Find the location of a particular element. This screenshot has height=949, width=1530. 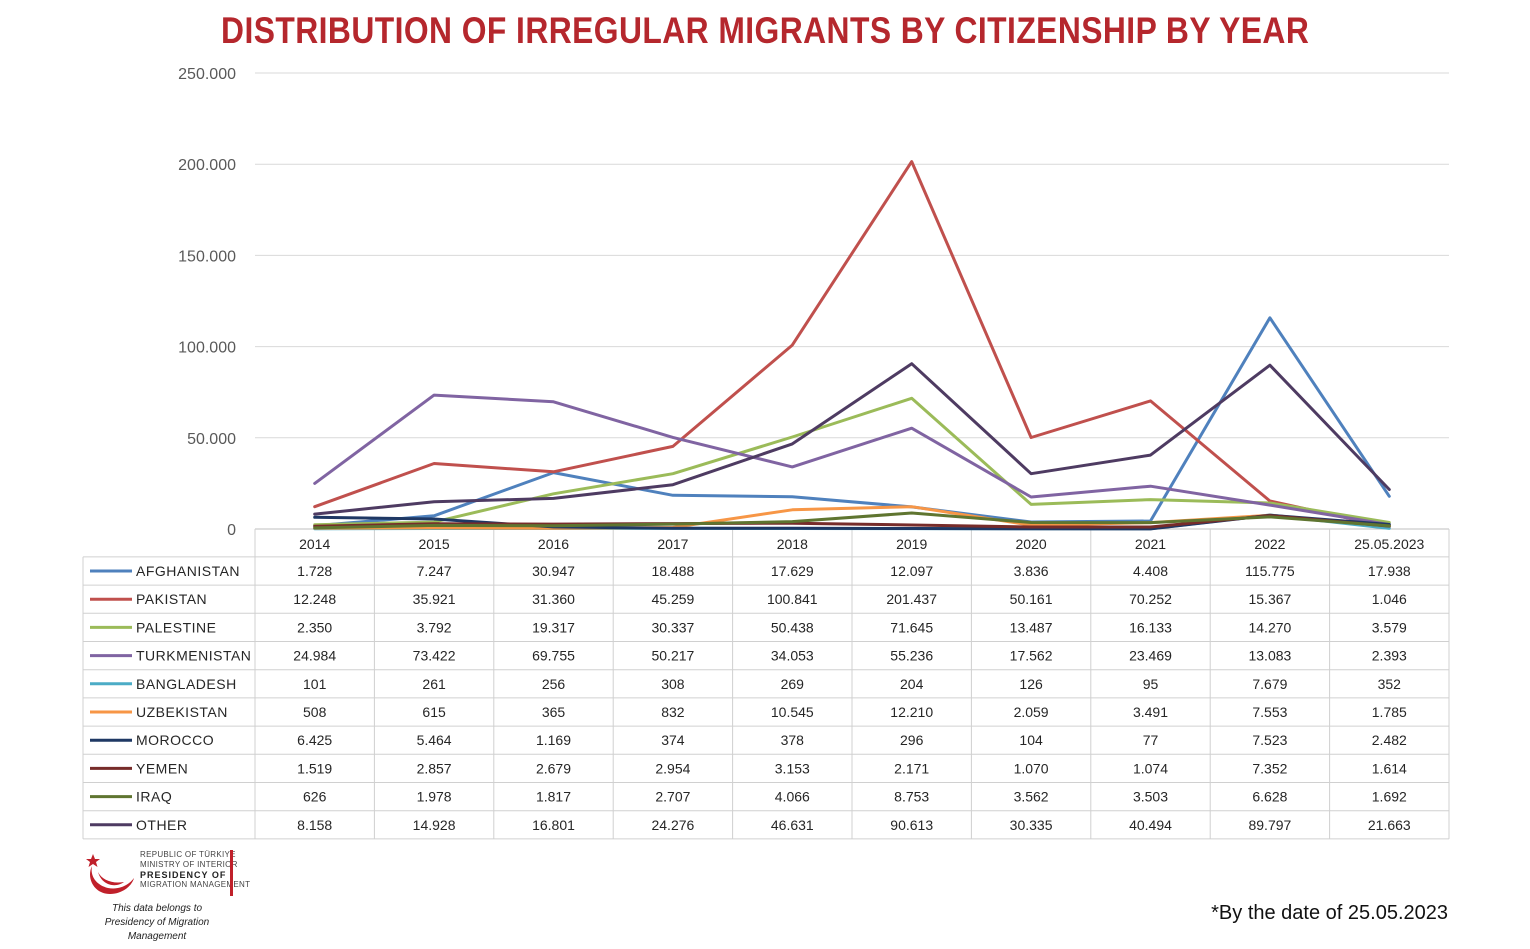

data-label: 8.753 is located at coordinates (911, 797).